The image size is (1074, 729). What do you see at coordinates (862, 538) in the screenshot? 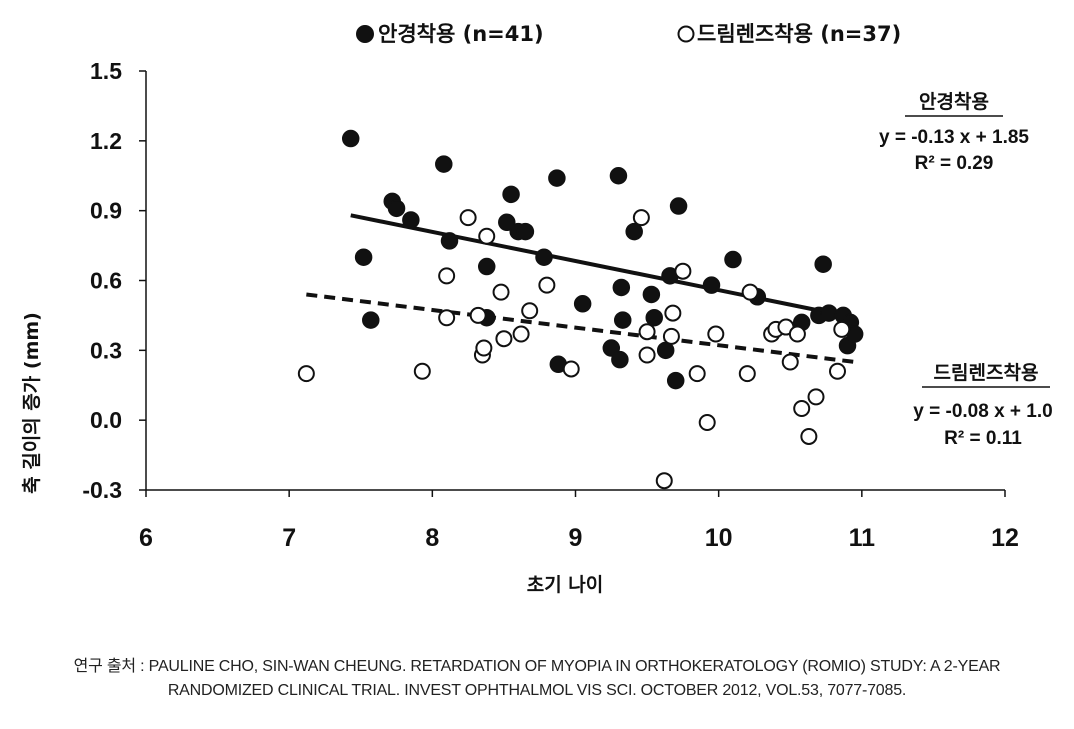
I see `x-tick-label: 11` at bounding box center [862, 538].